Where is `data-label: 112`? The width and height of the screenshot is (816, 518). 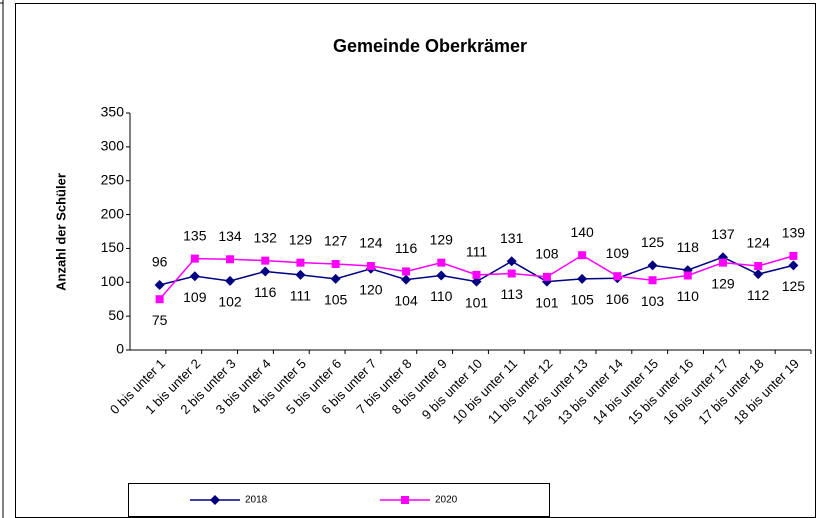 data-label: 112 is located at coordinates (758, 295).